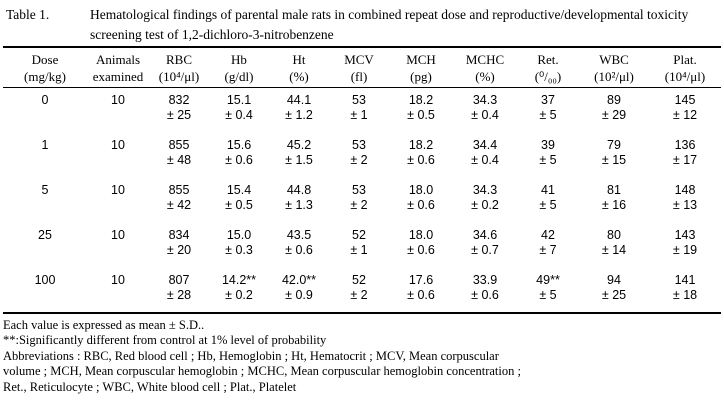 The width and height of the screenshot is (724, 400). I want to click on dose-cell: 1, so click(45, 144).